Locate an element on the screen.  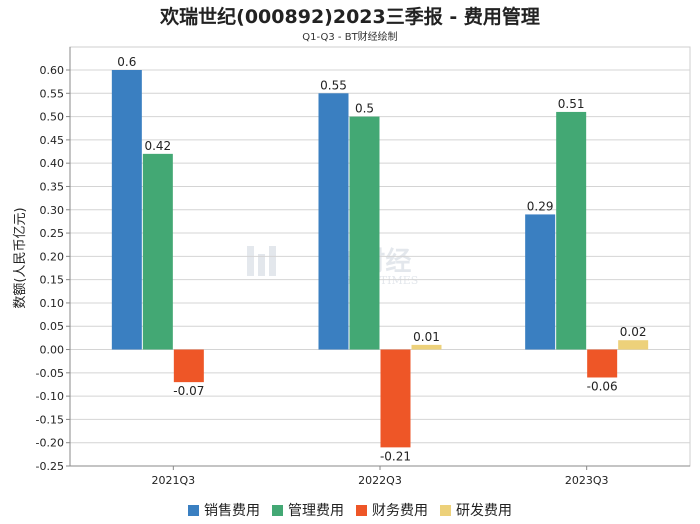
y-tick-label: 0.10 is located at coordinates (52, 303).